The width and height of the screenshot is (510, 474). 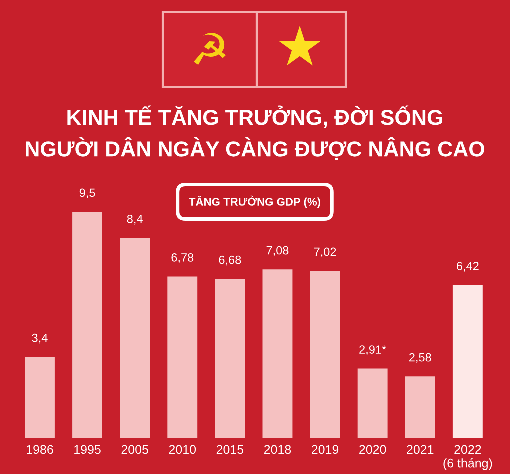 I want to click on x-tick-label: 2019, so click(x=325, y=449).